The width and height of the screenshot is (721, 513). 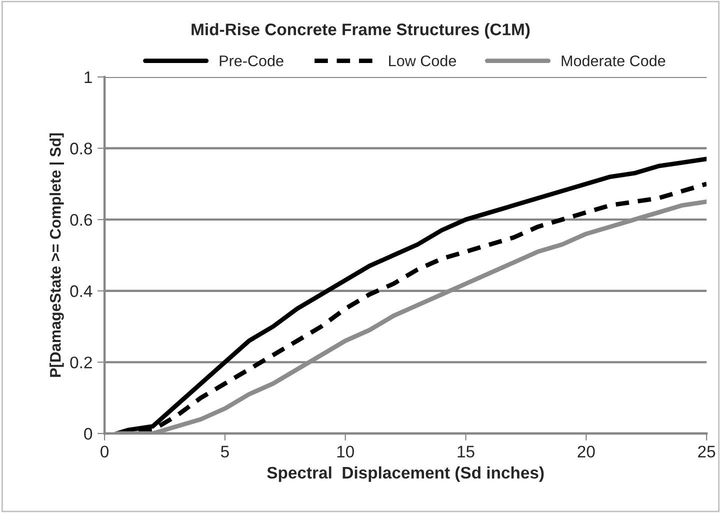 What do you see at coordinates (466, 452) in the screenshot?
I see `x-tick-label: 15` at bounding box center [466, 452].